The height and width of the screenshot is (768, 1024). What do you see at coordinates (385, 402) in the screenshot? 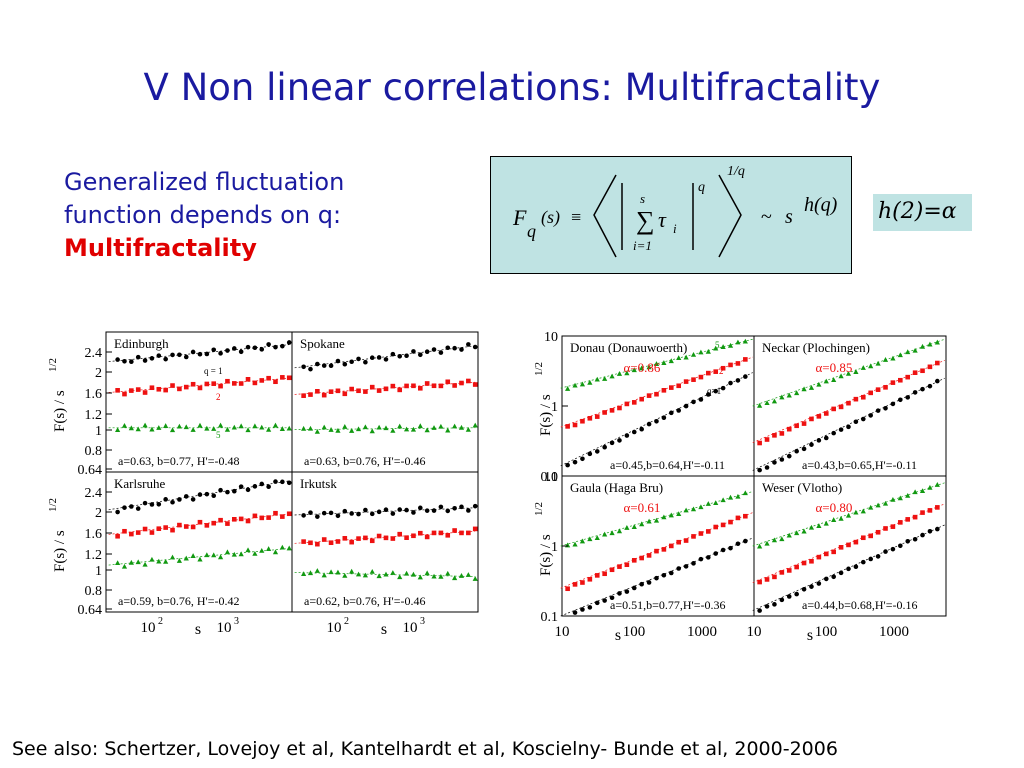
I see `chart-panel-frame` at bounding box center [385, 402].